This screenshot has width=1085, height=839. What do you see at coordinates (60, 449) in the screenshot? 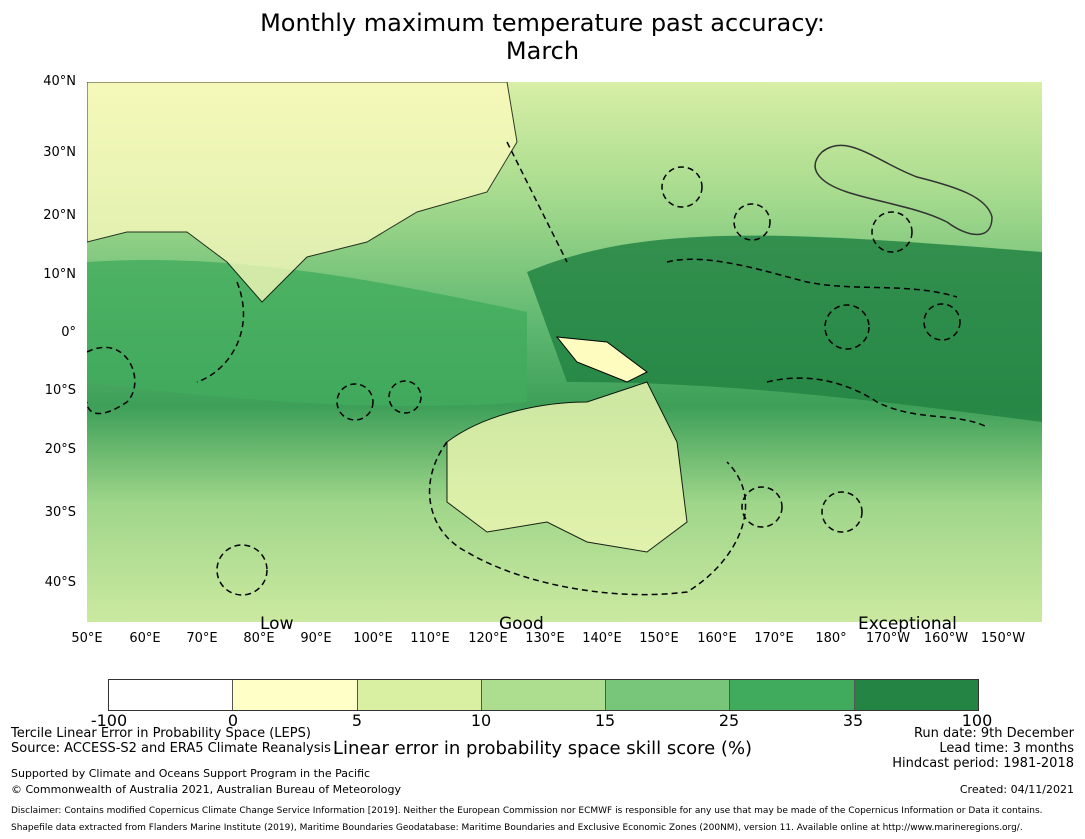
I see `lat-label: 20°S` at bounding box center [60, 449].